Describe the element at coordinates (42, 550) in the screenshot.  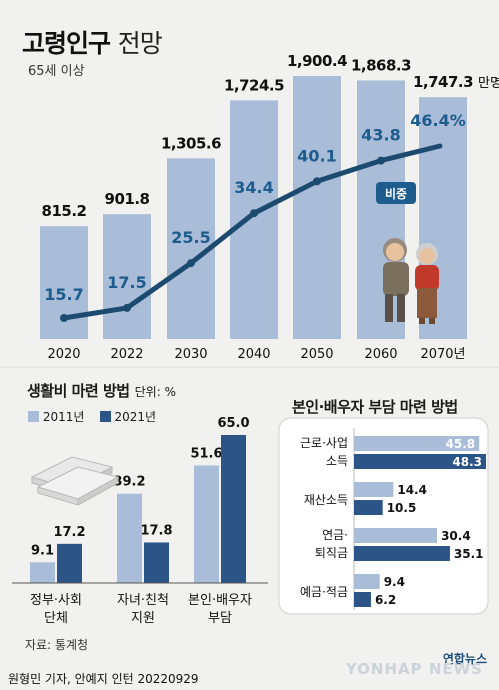
I see `living-cost-value-label: 9.1` at that location.